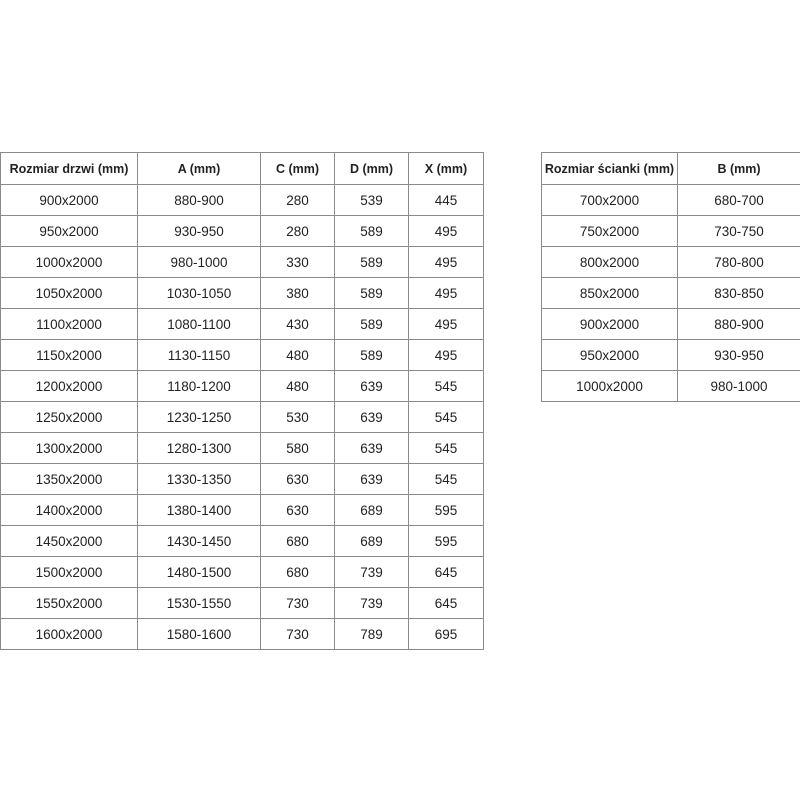 The width and height of the screenshot is (800, 800). What do you see at coordinates (609, 293) in the screenshot?
I see `table-cell: 850x2000` at bounding box center [609, 293].